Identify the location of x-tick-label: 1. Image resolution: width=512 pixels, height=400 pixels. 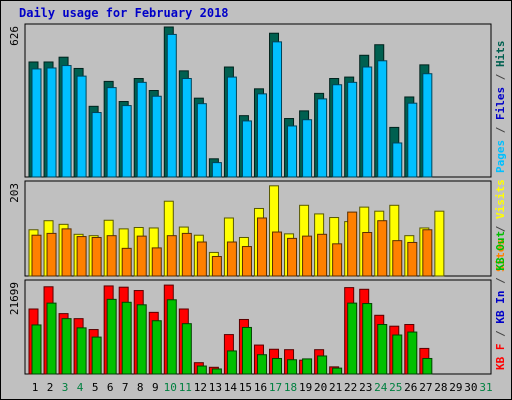
(35, 387).